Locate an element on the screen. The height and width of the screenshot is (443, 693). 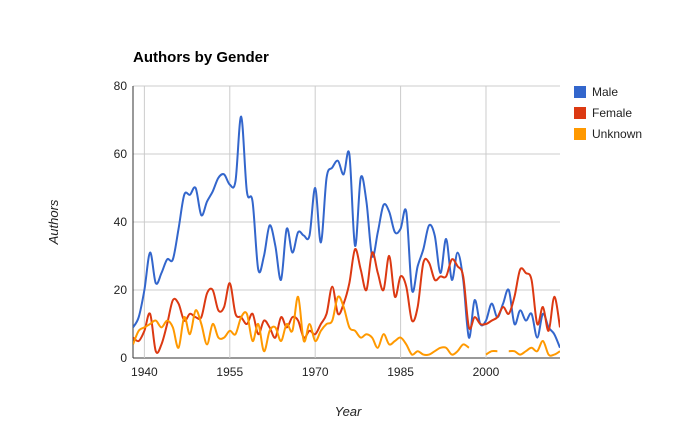
x-tick-label: 1955 is located at coordinates (229, 372).